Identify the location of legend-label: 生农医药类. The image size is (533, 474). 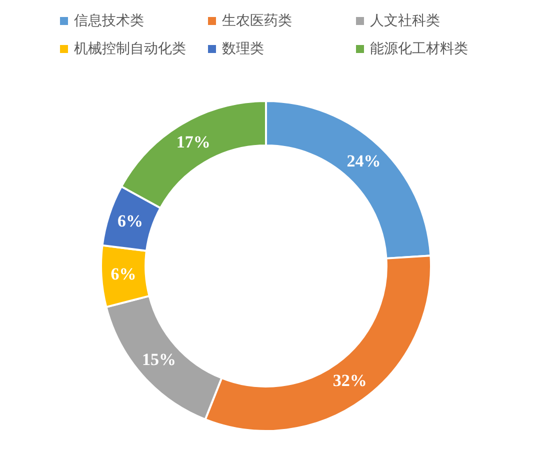
(257, 21).